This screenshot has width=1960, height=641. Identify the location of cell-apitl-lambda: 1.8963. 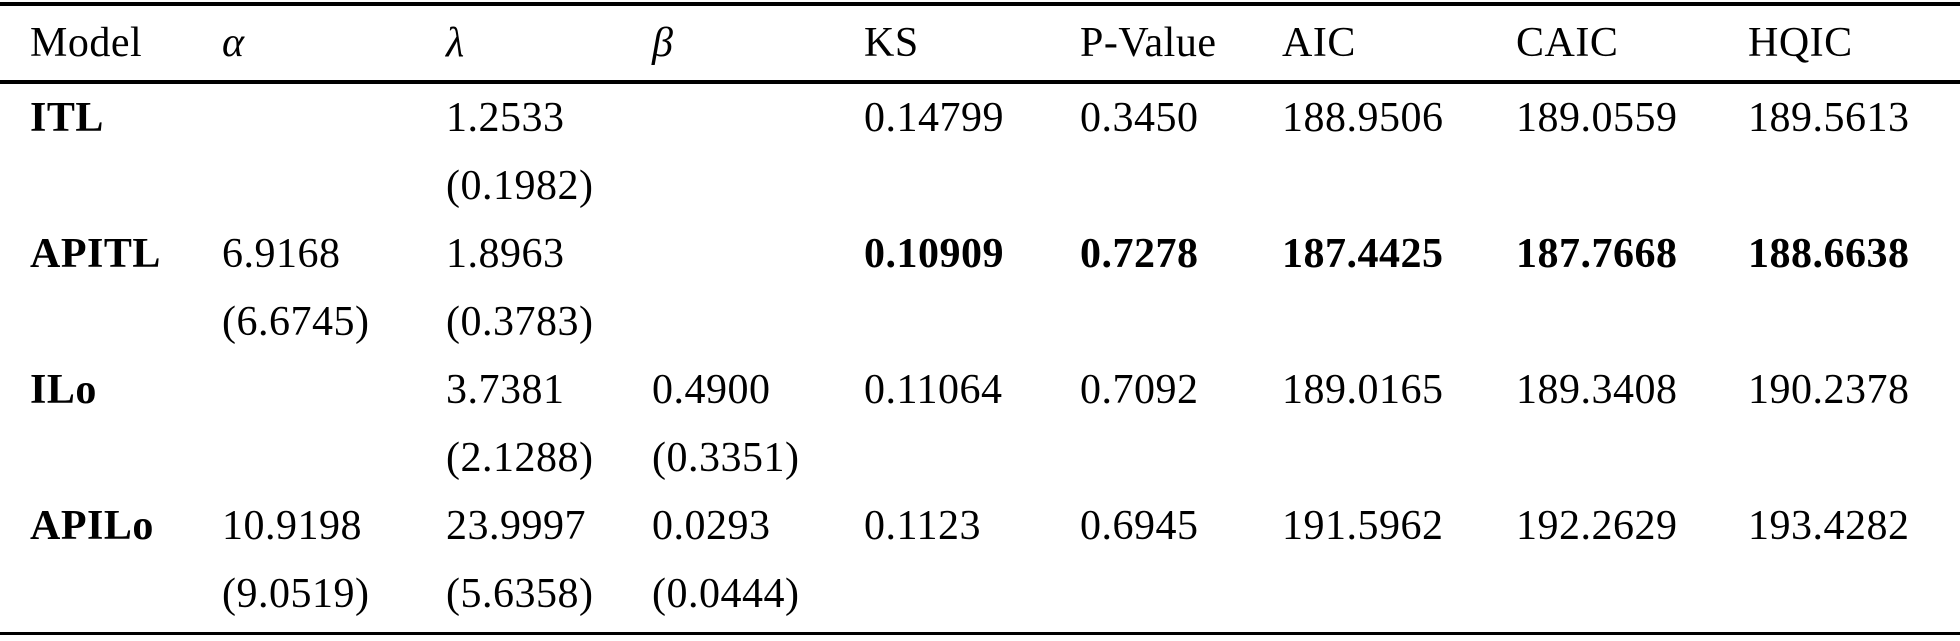
(505, 254).